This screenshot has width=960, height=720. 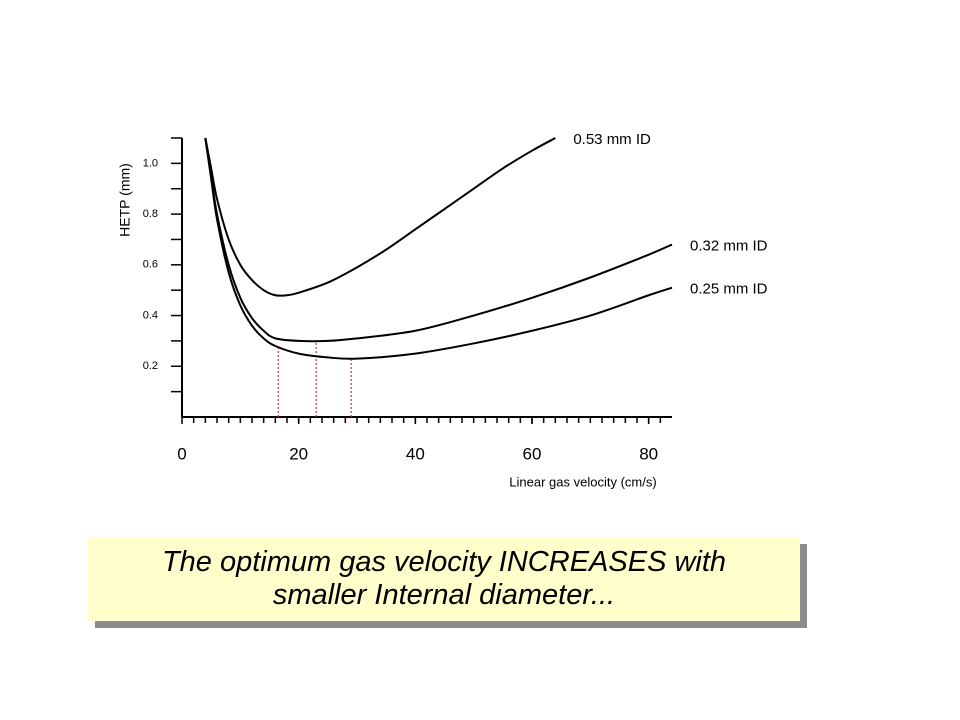 What do you see at coordinates (150, 315) in the screenshot?
I see `y-tick-label: 0.4` at bounding box center [150, 315].